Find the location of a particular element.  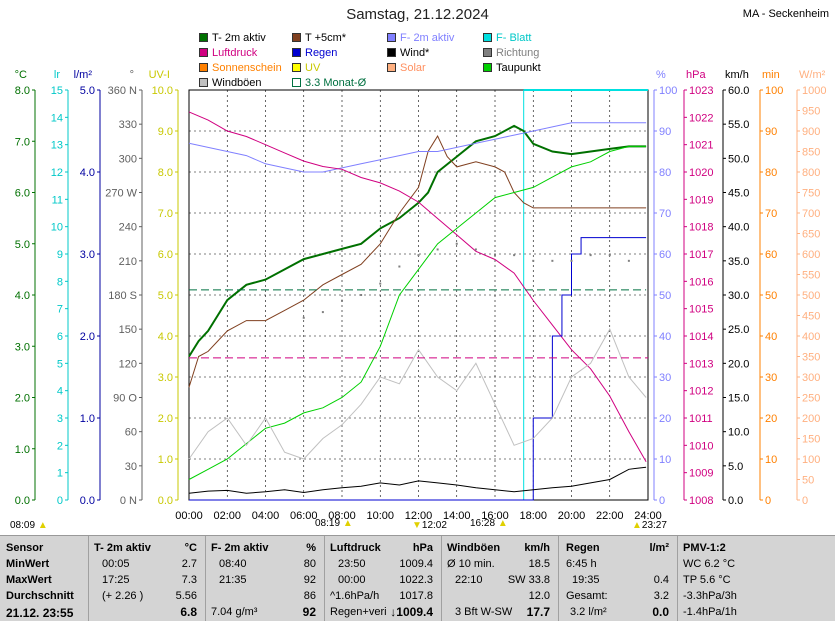

legend-item: T +5cm* is located at coordinates (319, 38).